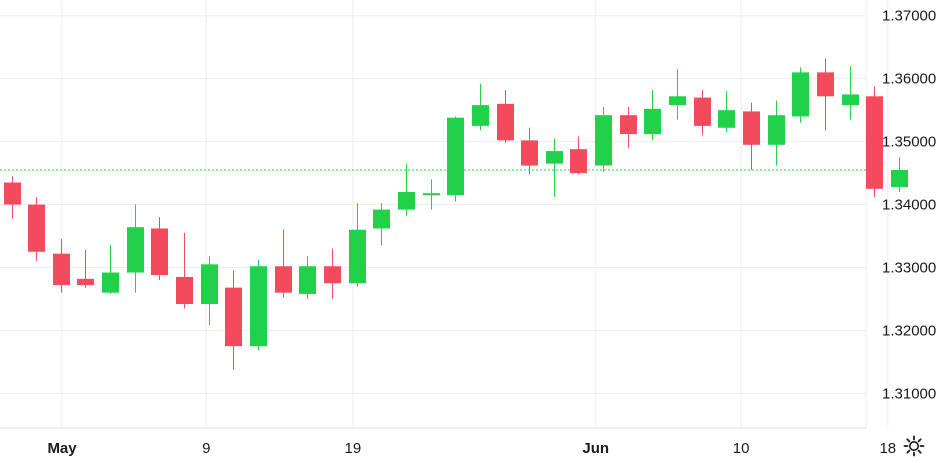  I want to click on settings-button, so click(914, 446).